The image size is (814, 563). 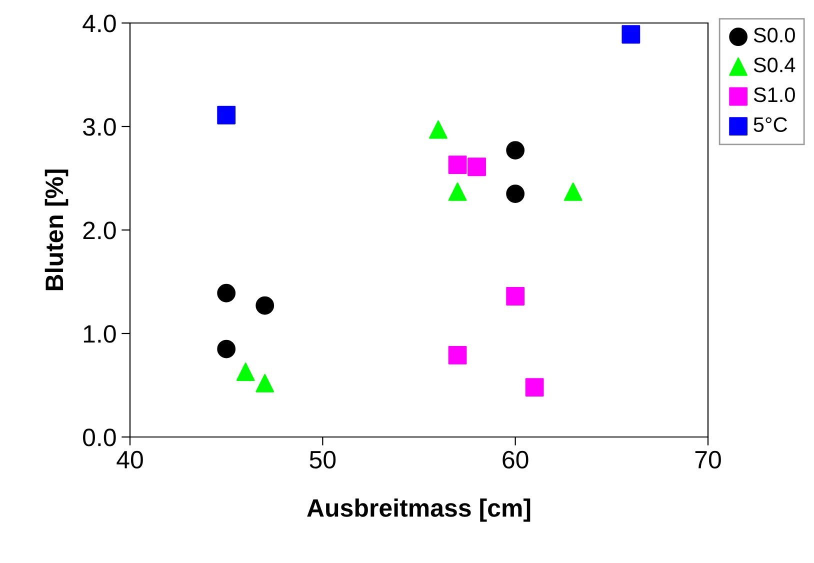 I want to click on x-axis-title: Ausbreitmass [cm], so click(x=418, y=510).